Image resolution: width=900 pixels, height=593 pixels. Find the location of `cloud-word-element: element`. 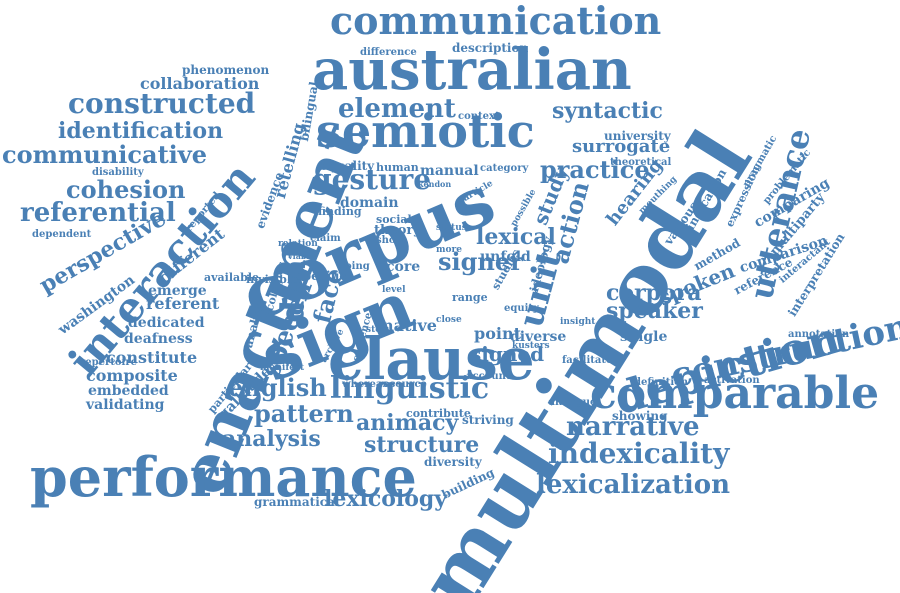

cloud-word-element: element is located at coordinates (397, 109).